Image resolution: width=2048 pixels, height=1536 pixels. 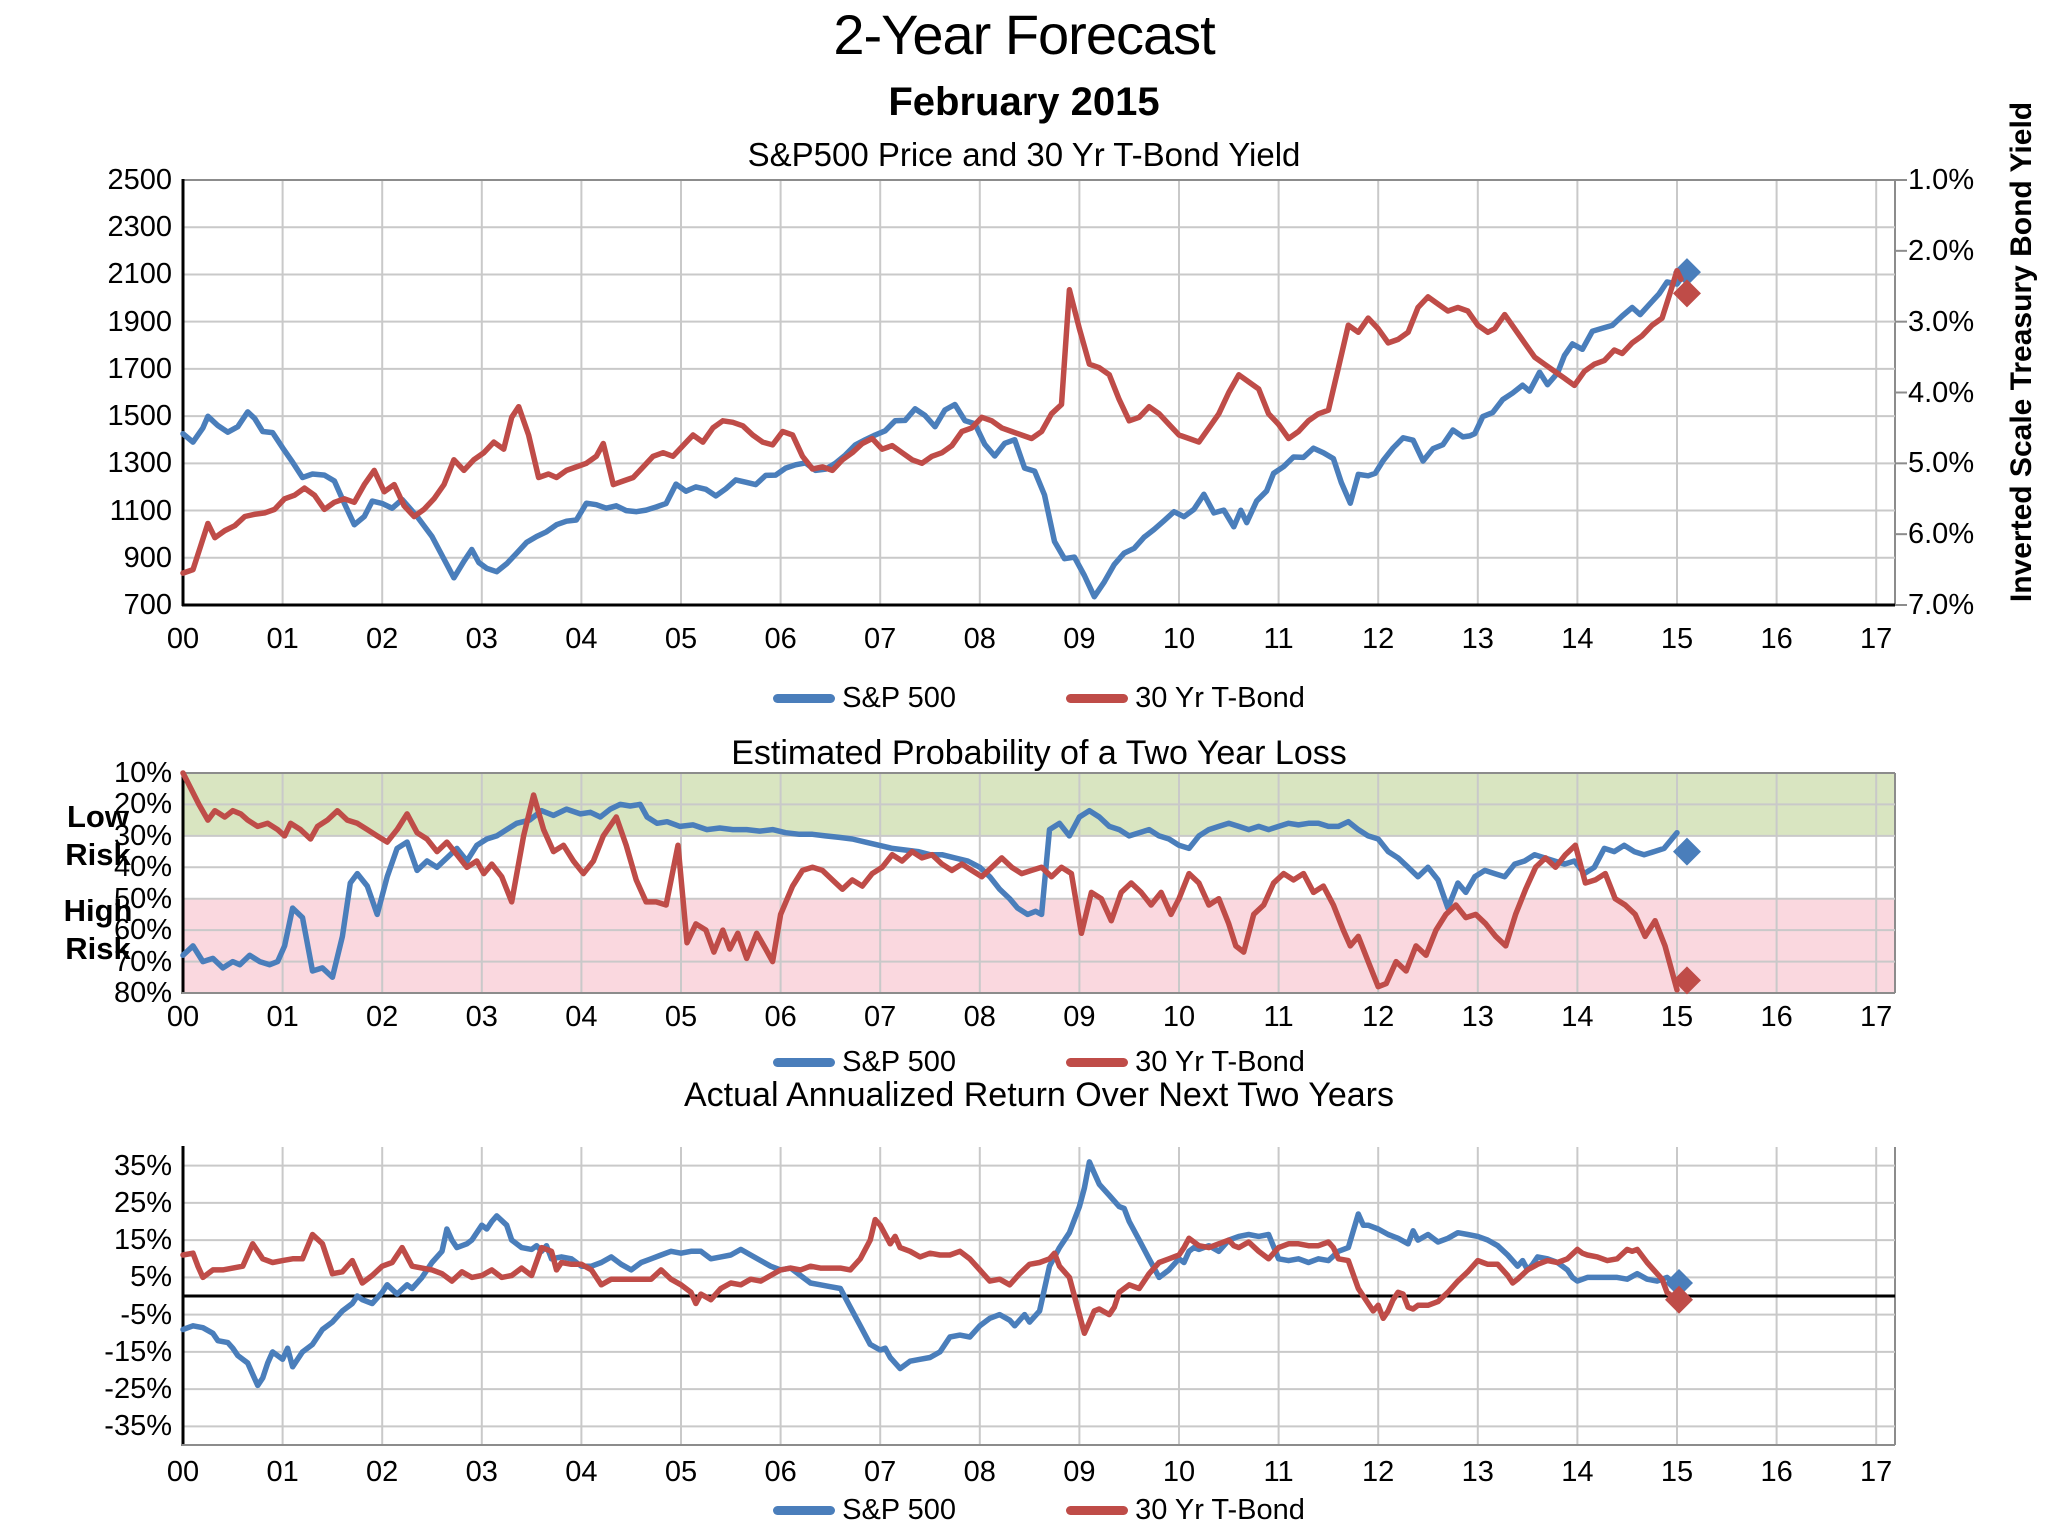 I want to click on y-axis-tick-label: 10%, so click(x=142, y=773).